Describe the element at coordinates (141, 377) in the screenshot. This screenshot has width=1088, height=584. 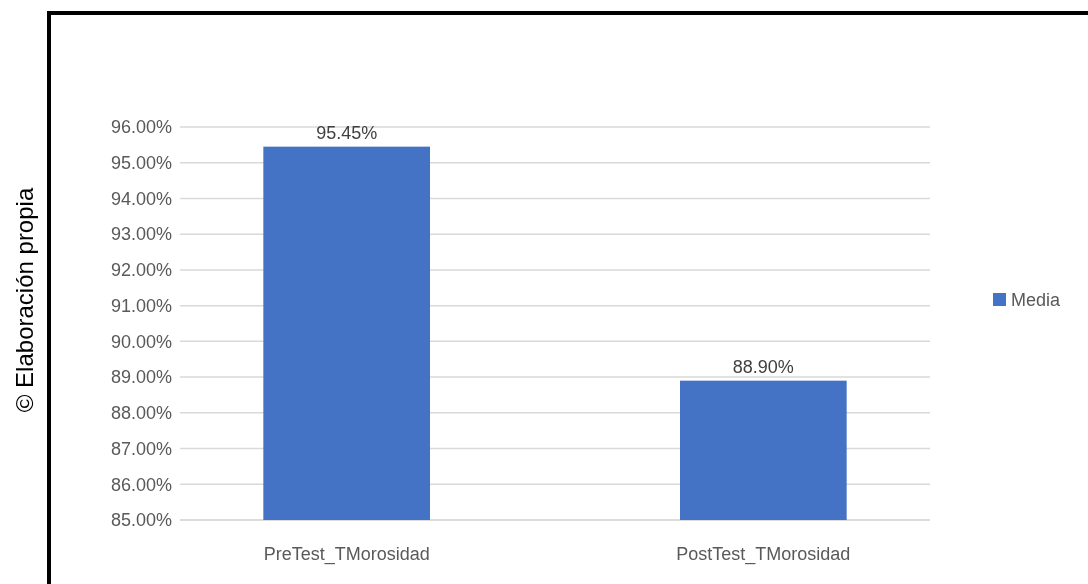
I see `y-tick-label: 89.00%` at that location.